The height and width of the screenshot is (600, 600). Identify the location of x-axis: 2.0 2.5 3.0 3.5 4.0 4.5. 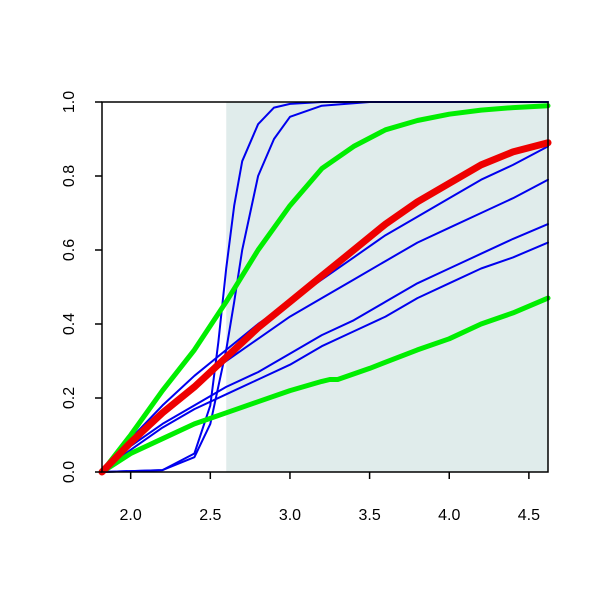
(330, 498).